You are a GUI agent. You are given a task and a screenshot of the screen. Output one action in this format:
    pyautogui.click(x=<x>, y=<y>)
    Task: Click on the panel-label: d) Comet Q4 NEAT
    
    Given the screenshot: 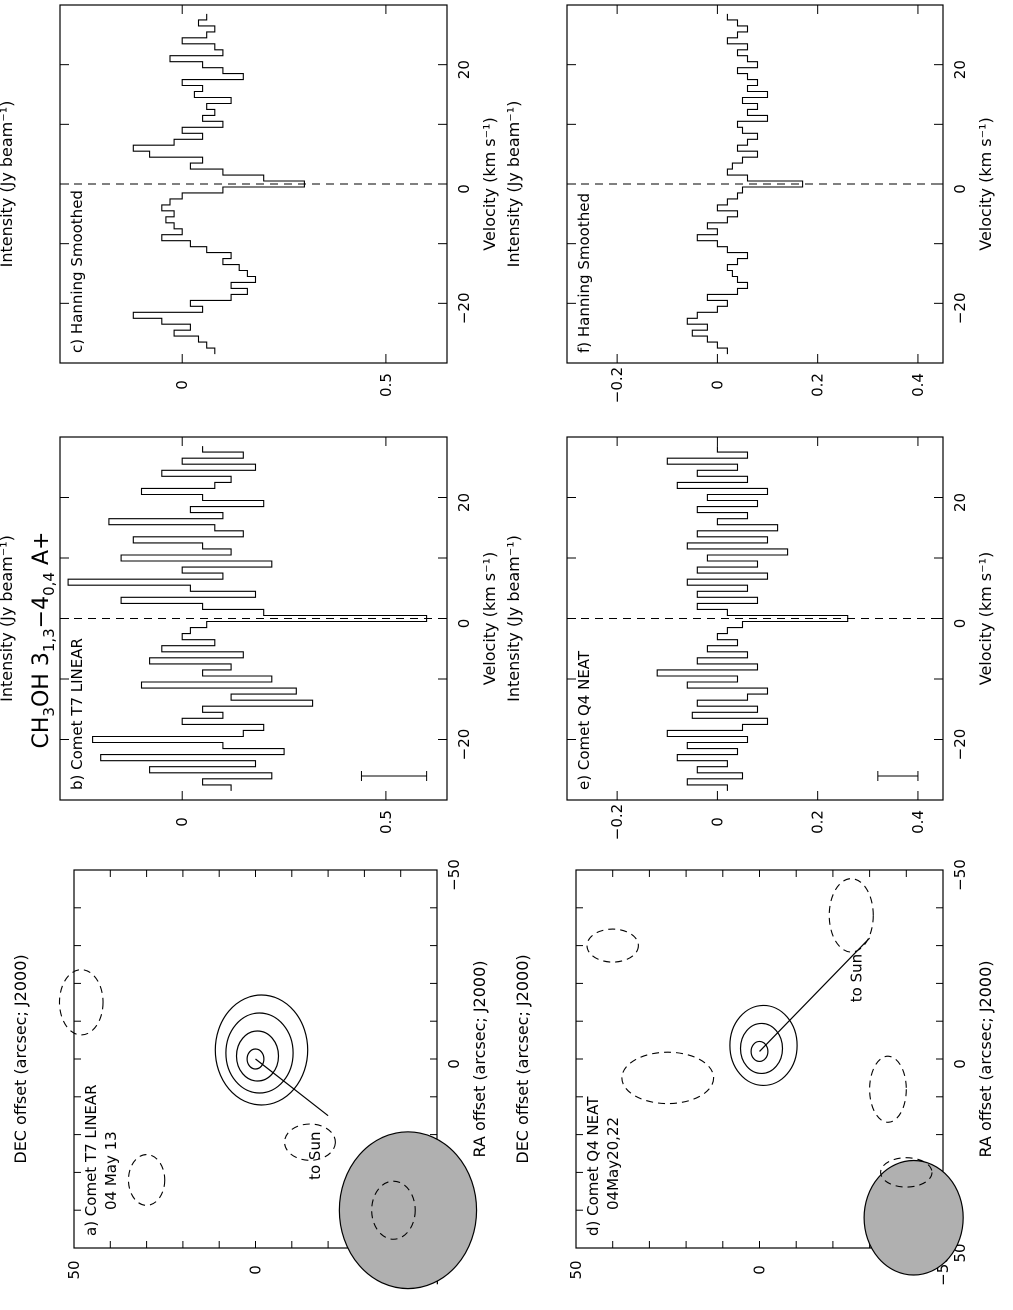 What is the action you would take?
    pyautogui.click(x=593, y=1166)
    